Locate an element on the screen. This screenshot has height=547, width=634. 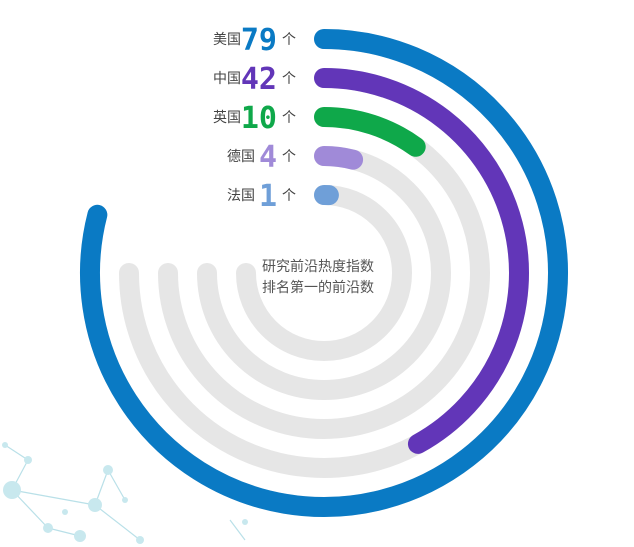
category-label-series-2: 中国 is located at coordinates (227, 79).